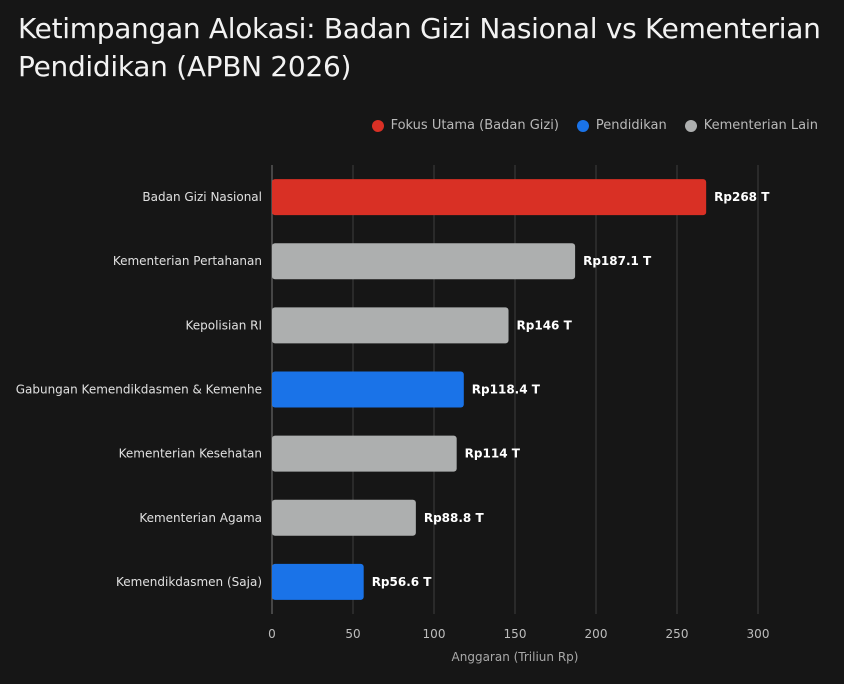  Describe the element at coordinates (677, 634) in the screenshot. I see `x-tick-label: 250` at that location.